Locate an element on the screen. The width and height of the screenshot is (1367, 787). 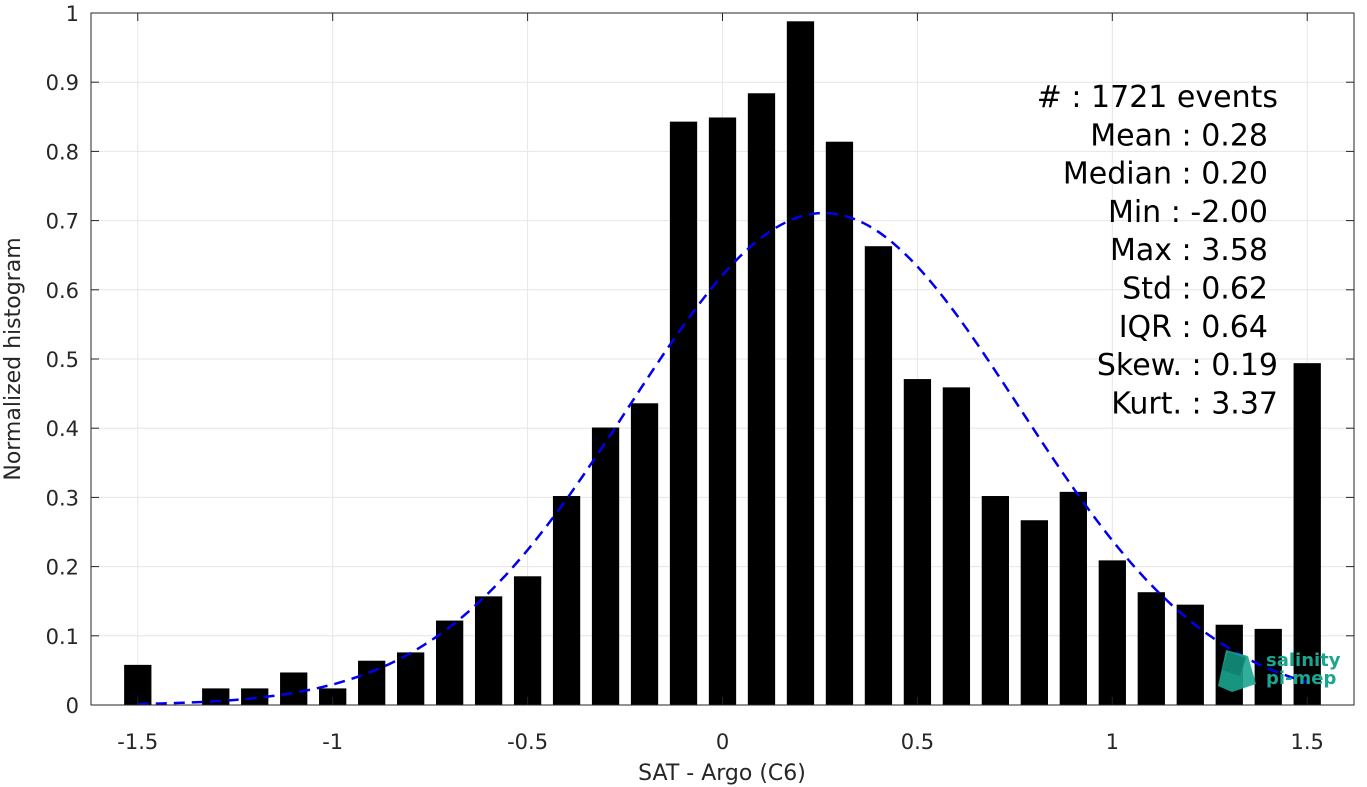
y-tick-label: 1 is located at coordinates (72, 14).